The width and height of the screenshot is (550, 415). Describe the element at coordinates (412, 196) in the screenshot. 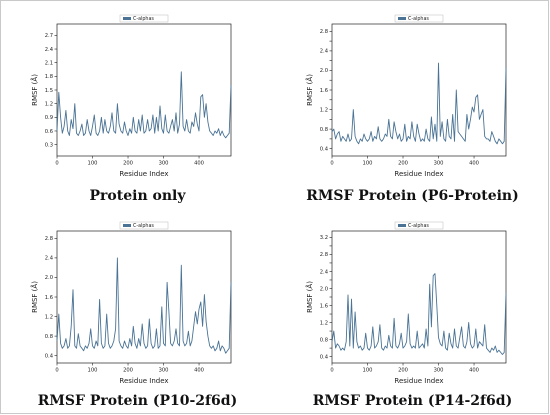

I see `chart-caption: RMSF Protein (P6-Protein)` at that location.